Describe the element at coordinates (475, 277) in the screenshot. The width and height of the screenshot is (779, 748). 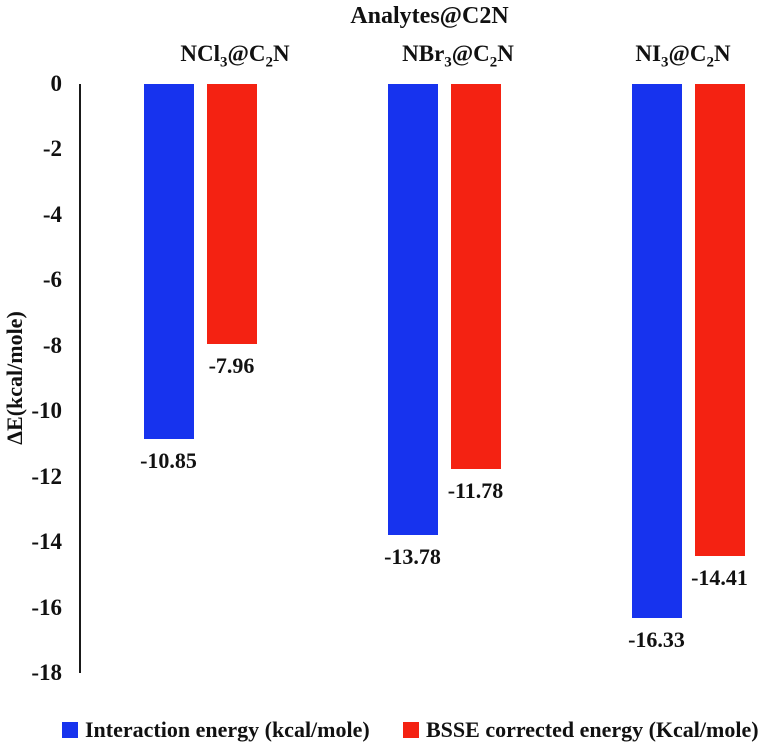
I see `bar-bsse-corrected-energy-NBr3@C2N` at that location.